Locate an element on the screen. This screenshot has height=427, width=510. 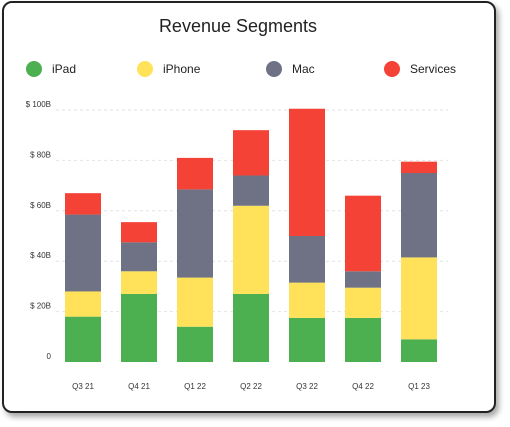
y-tick-label: $ 100B is located at coordinates (38, 104).